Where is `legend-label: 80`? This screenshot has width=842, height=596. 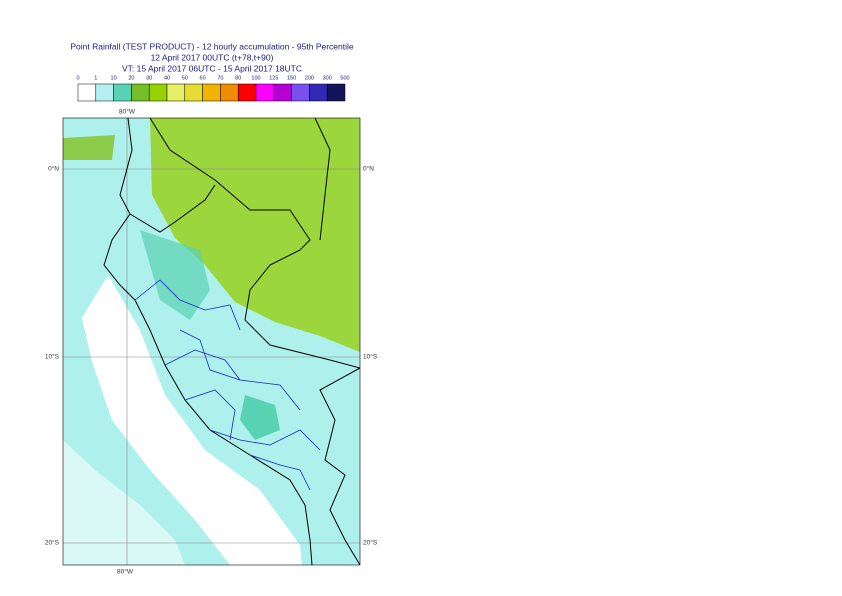 legend-label: 80 is located at coordinates (238, 78).